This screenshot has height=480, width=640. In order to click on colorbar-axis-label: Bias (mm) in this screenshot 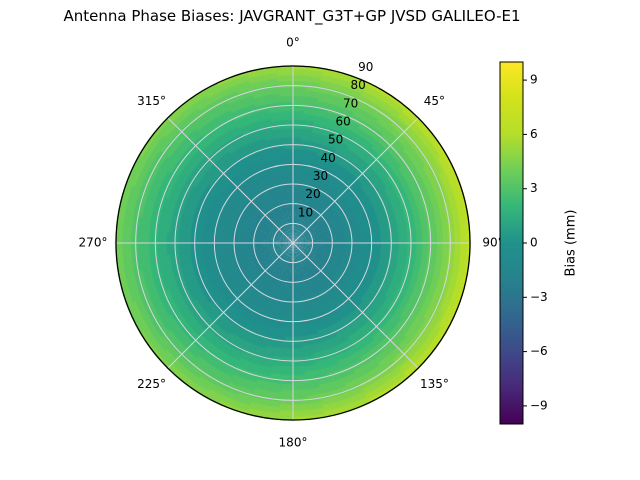, I will do `click(571, 243)`.